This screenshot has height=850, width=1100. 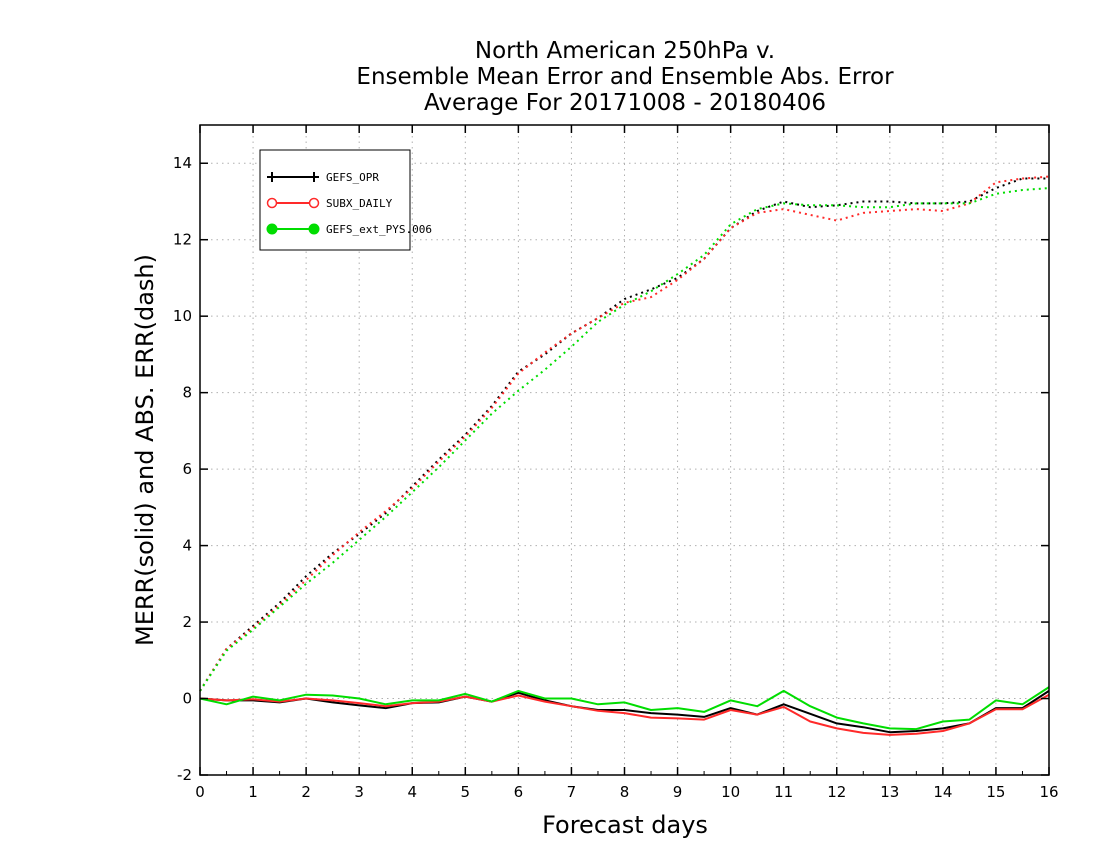 I want to click on x-tick-label-6: 6, so click(x=519, y=792).